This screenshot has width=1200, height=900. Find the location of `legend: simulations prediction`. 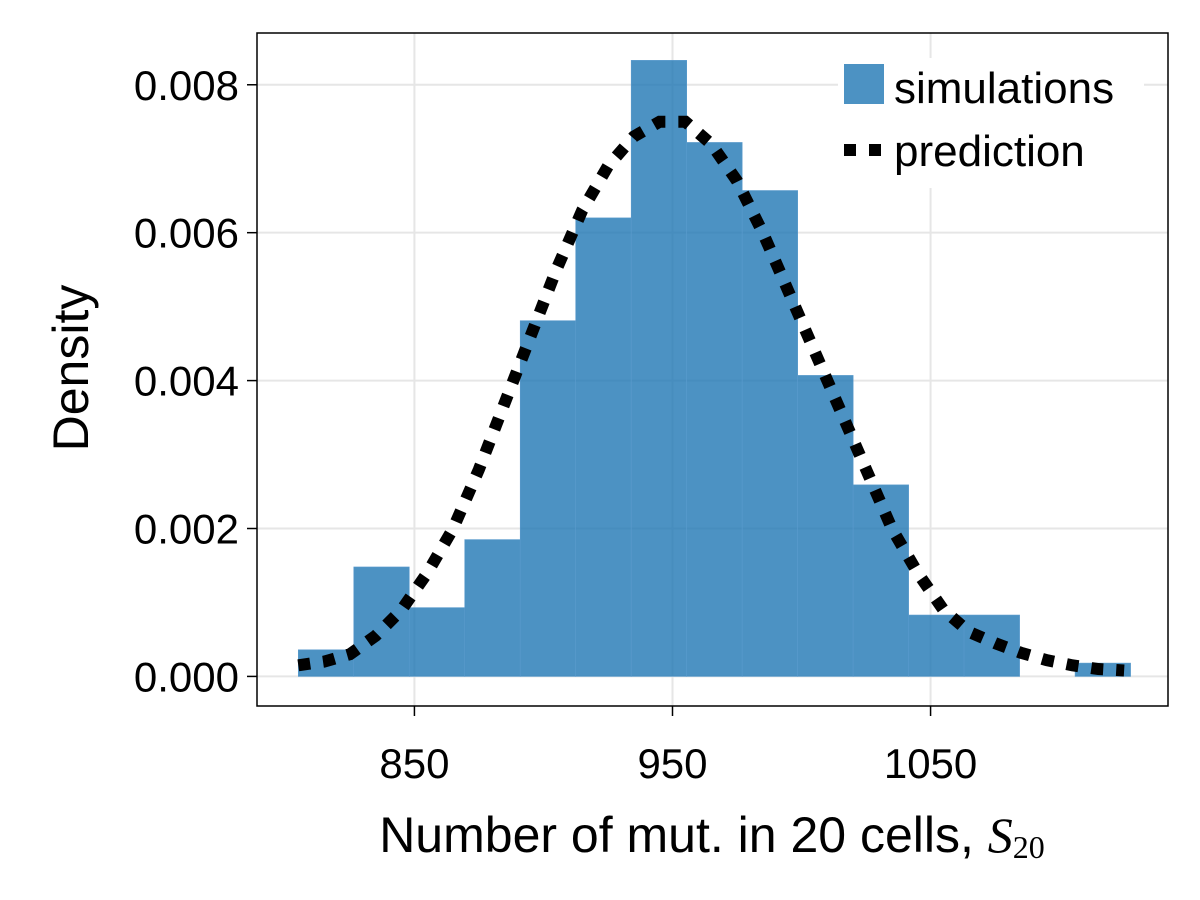

legend: simulations prediction is located at coordinates (991, 123).